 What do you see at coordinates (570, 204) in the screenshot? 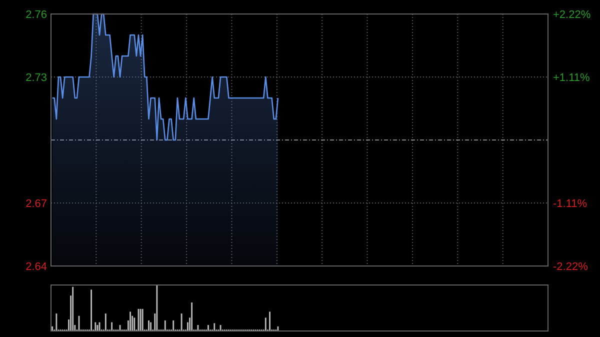
I see `y2-tick-label: -1.11%` at bounding box center [570, 204].